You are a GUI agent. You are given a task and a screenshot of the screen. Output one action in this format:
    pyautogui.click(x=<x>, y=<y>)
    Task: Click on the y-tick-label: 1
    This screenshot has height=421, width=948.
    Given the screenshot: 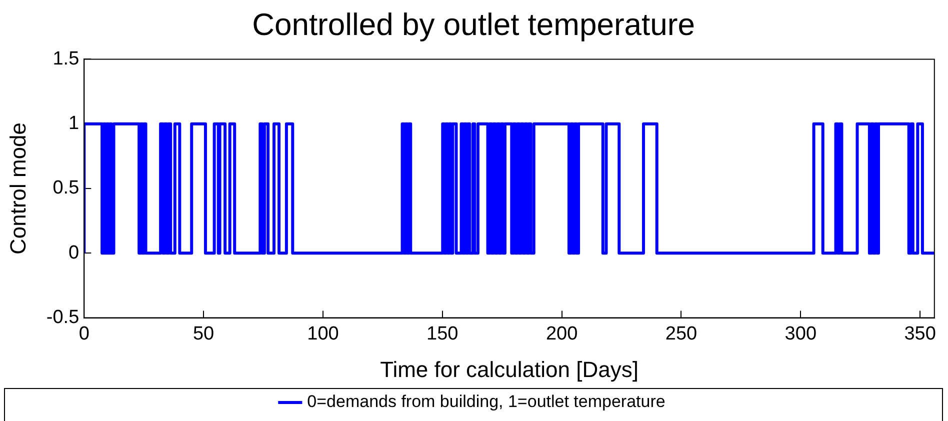 What is the action you would take?
    pyautogui.click(x=74, y=123)
    